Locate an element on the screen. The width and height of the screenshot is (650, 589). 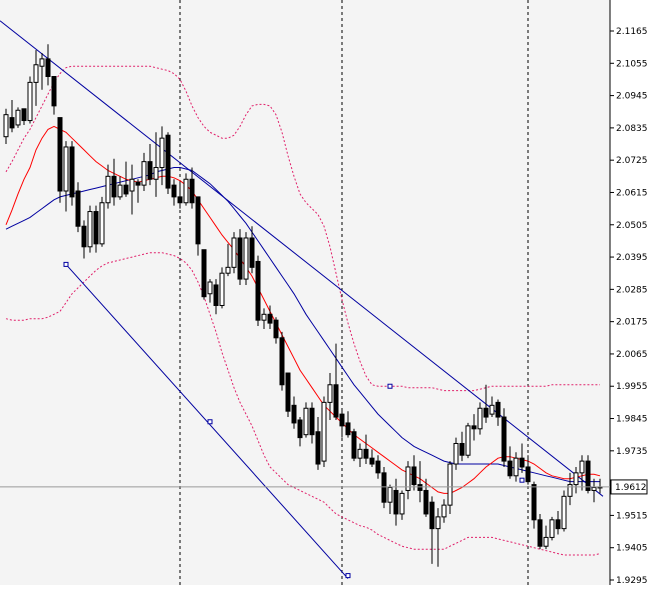
price-tick-label-8: 2.0285 is located at coordinates (632, 290).